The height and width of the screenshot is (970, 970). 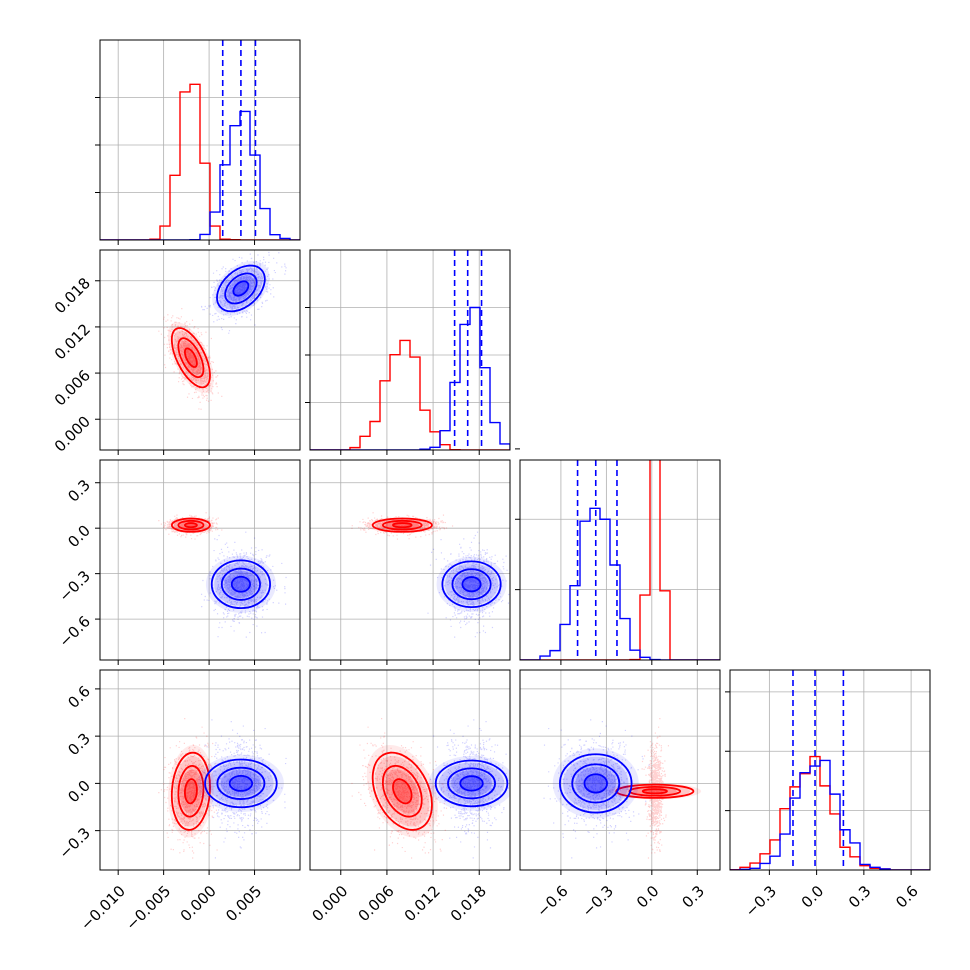 I want to click on x-tick-label: 0.005, so click(x=243, y=903).